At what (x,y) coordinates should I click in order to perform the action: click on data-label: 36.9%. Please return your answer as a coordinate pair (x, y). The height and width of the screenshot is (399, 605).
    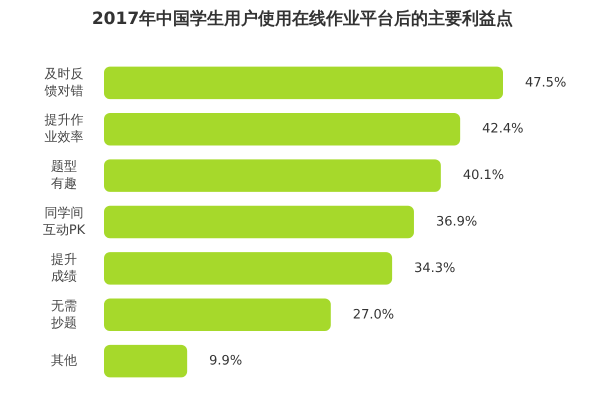
    Looking at the image, I should click on (457, 222).